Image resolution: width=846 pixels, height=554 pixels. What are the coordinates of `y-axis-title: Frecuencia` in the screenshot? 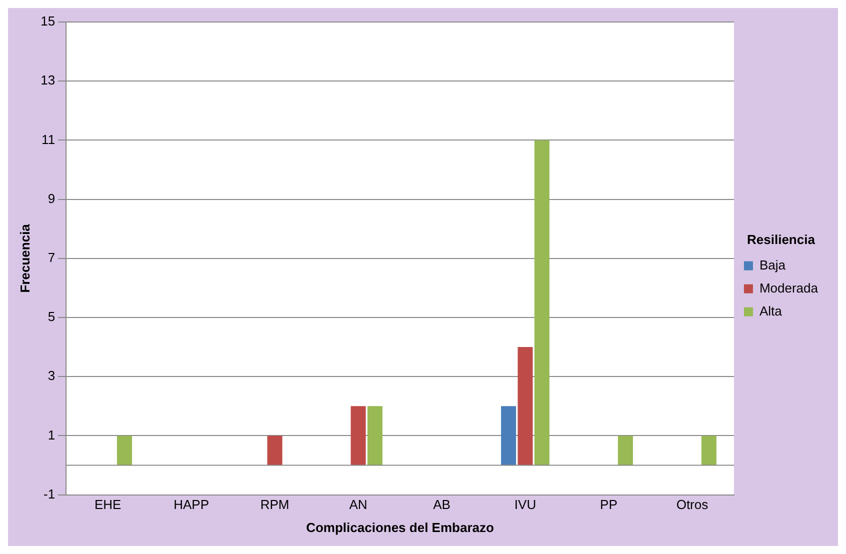 It's located at (24, 258).